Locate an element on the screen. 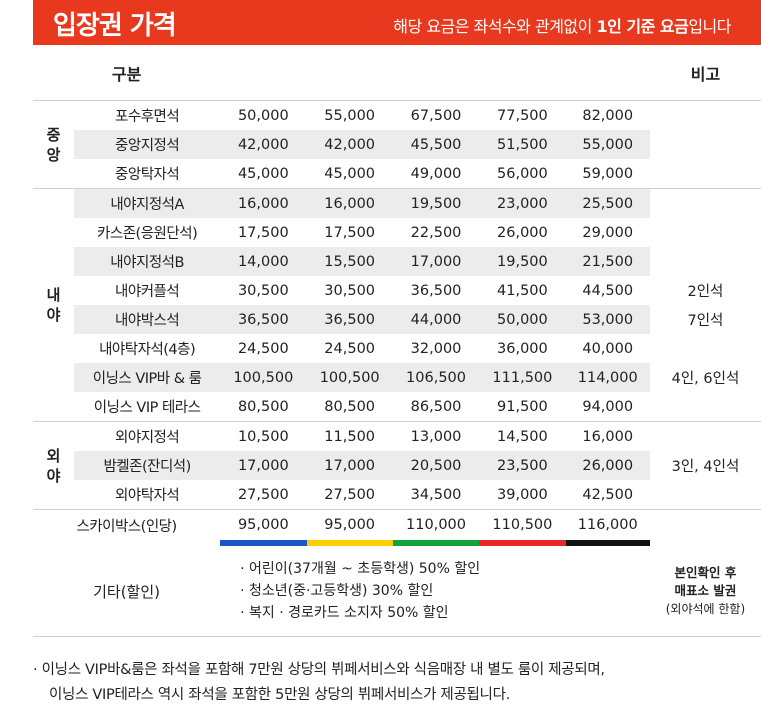  header-category: 구분 is located at coordinates (127, 73).